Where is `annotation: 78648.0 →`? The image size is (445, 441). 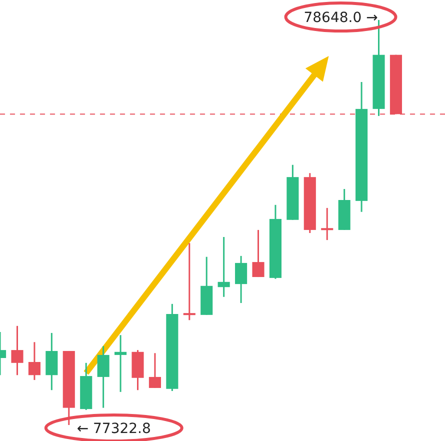
annotation: 78648.0 → is located at coordinates (341, 18).